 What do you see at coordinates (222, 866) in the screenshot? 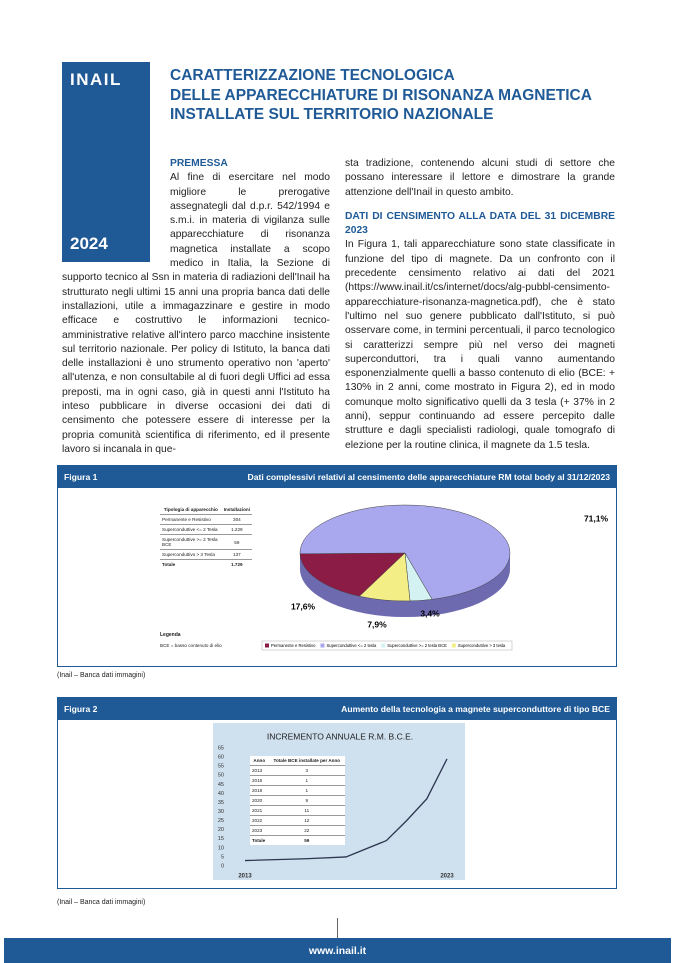
I see `y-tick-label: 0` at bounding box center [222, 866].